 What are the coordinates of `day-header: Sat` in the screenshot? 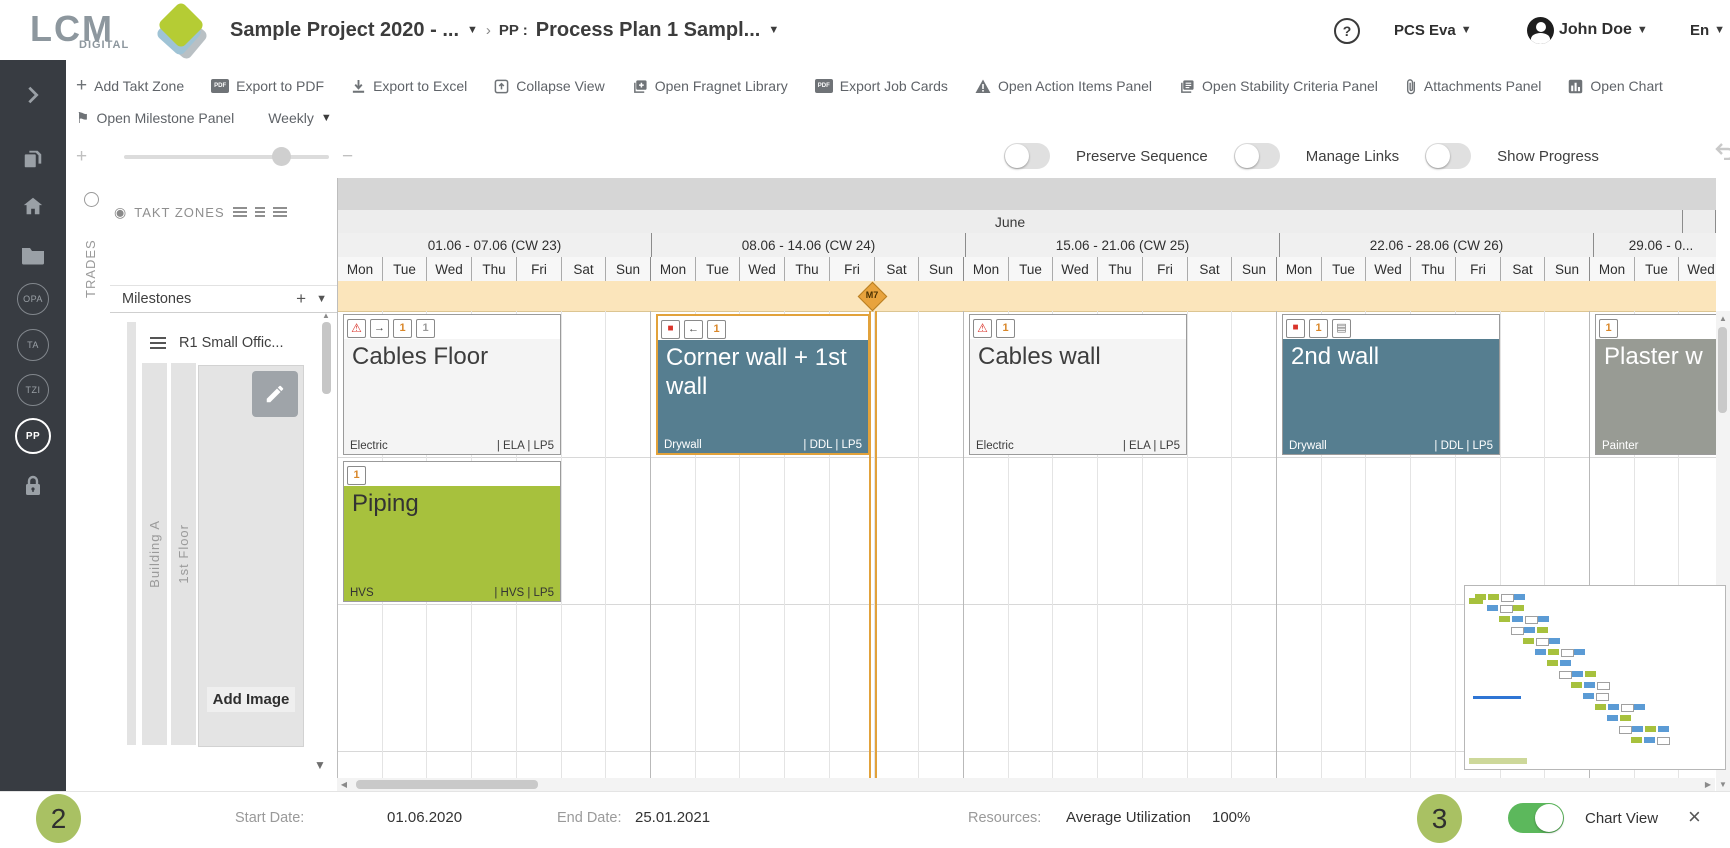 It's located at (1210, 269).